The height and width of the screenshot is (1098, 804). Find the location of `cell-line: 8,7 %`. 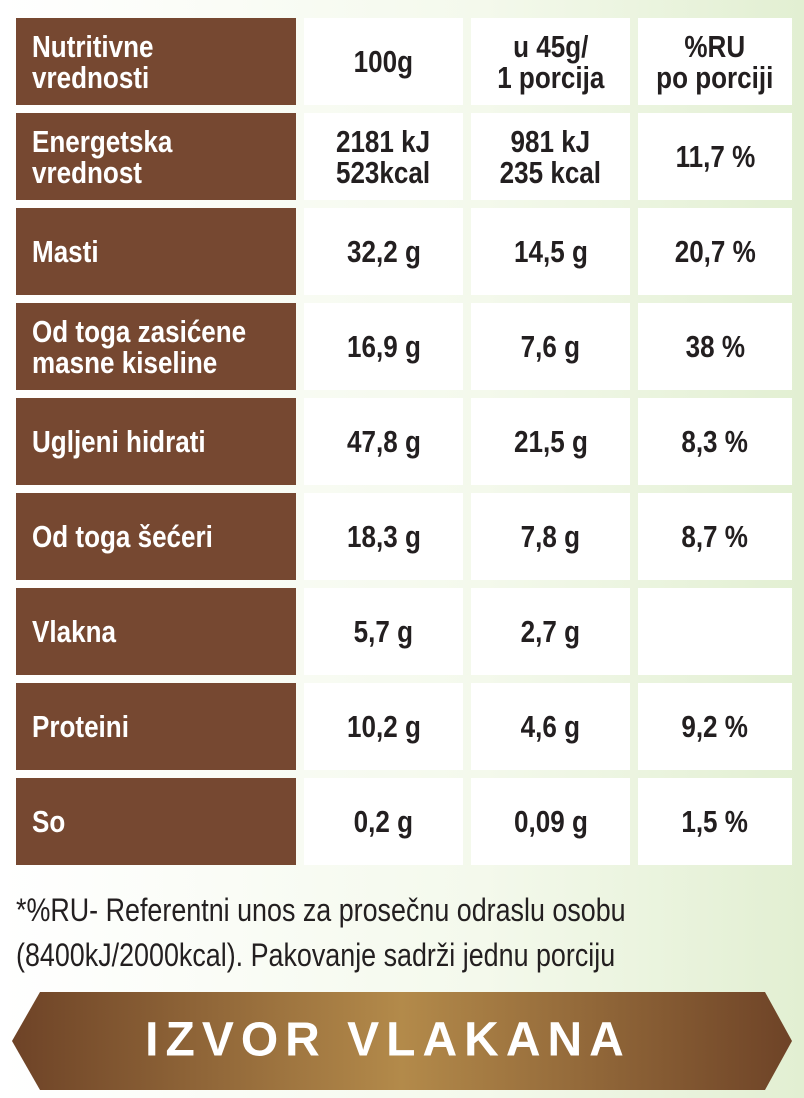

cell-line: 8,7 % is located at coordinates (715, 536).